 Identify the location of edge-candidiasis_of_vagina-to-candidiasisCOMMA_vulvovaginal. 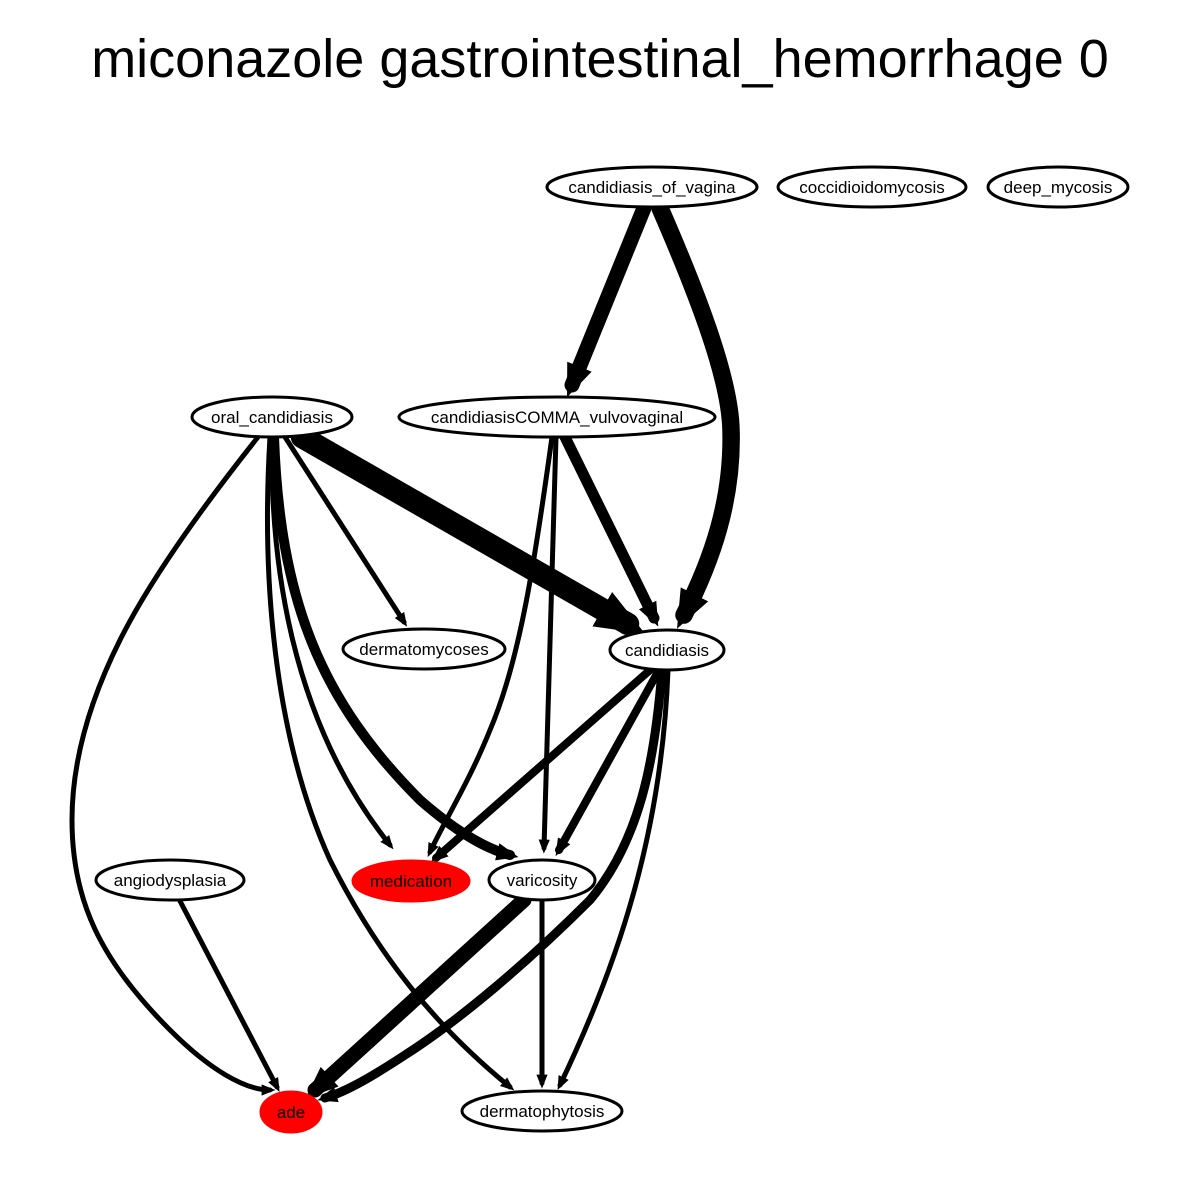
(608, 299).